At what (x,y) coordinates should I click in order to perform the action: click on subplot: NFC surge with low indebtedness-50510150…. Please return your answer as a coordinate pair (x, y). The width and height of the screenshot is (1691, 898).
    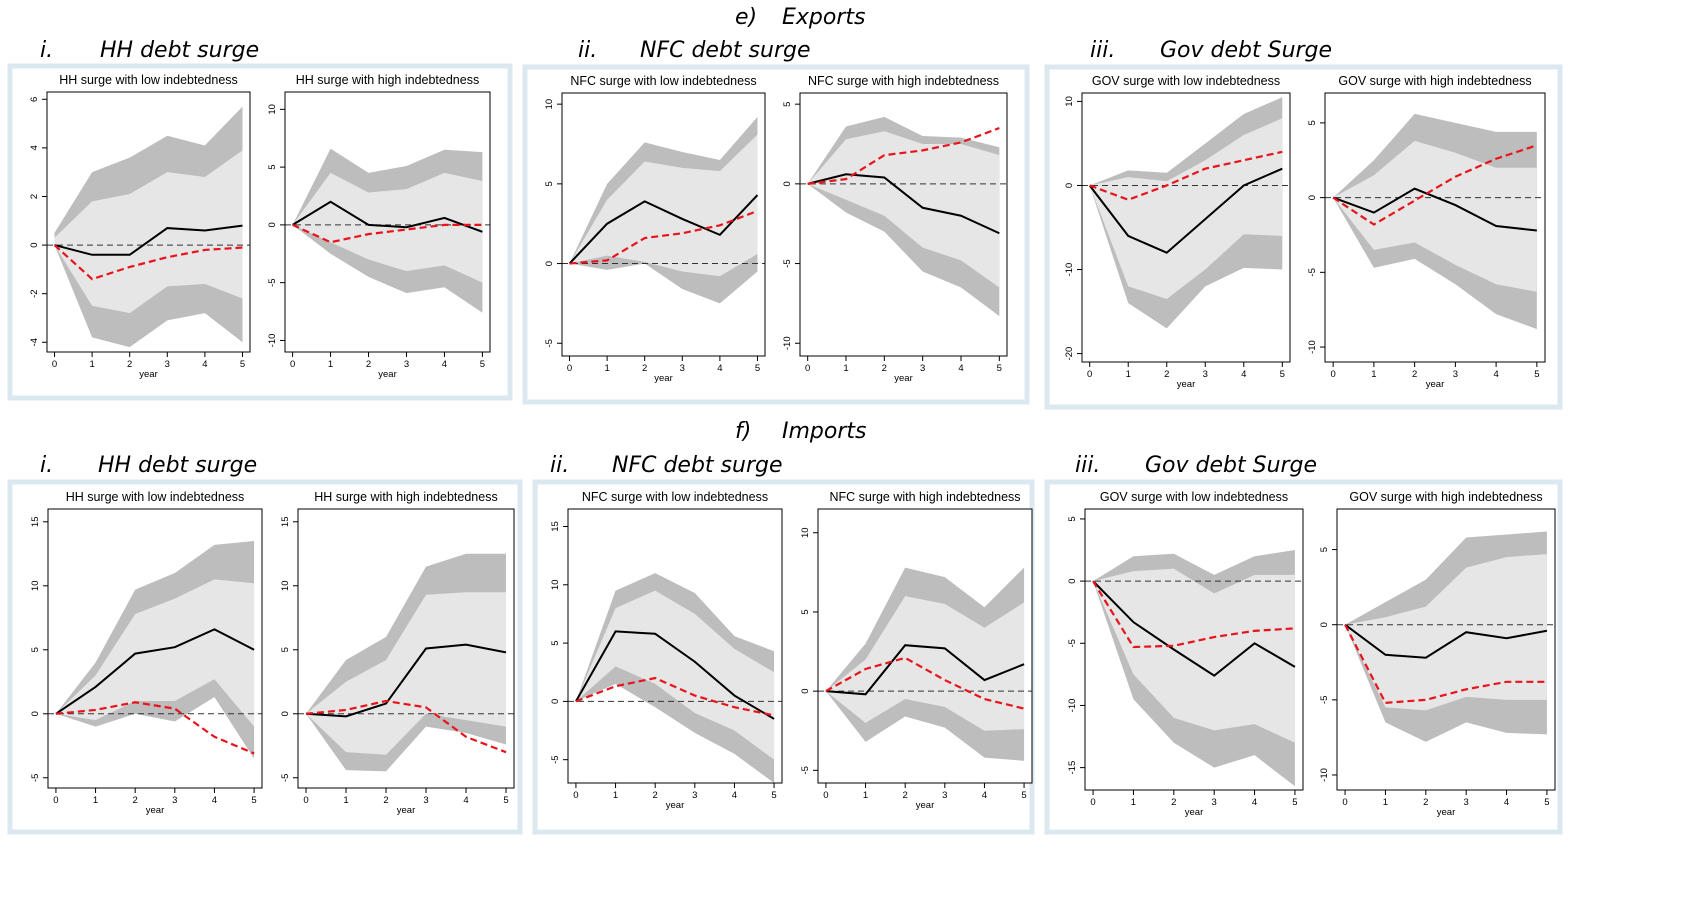
    Looking at the image, I should click on (666, 650).